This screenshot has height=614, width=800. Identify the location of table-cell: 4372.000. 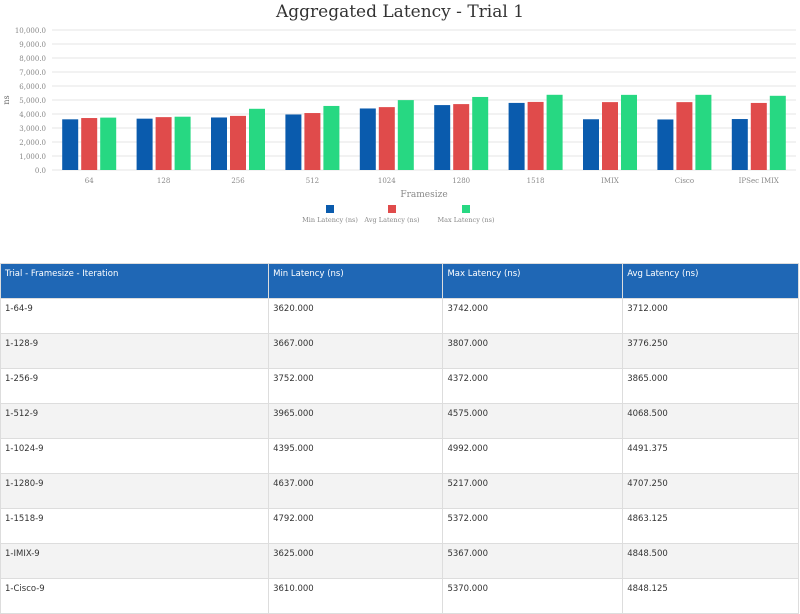
(533, 386).